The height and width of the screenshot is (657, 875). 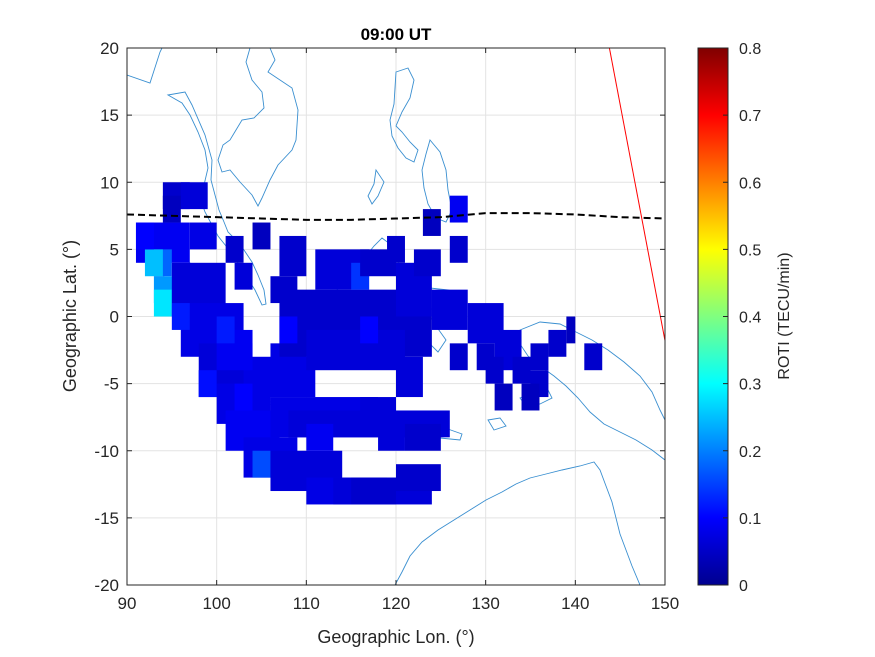 What do you see at coordinates (106, 585) in the screenshot?
I see `y-tick-label: -20` at bounding box center [106, 585].